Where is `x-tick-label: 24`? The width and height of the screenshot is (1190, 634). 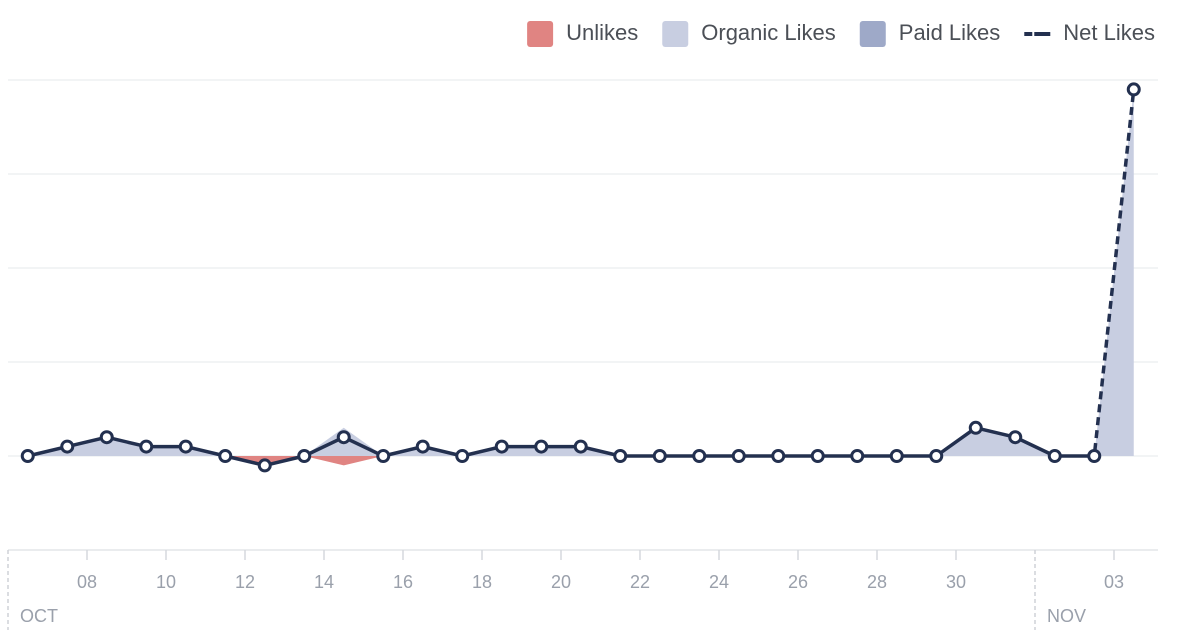
x-tick-label: 24 is located at coordinates (719, 582).